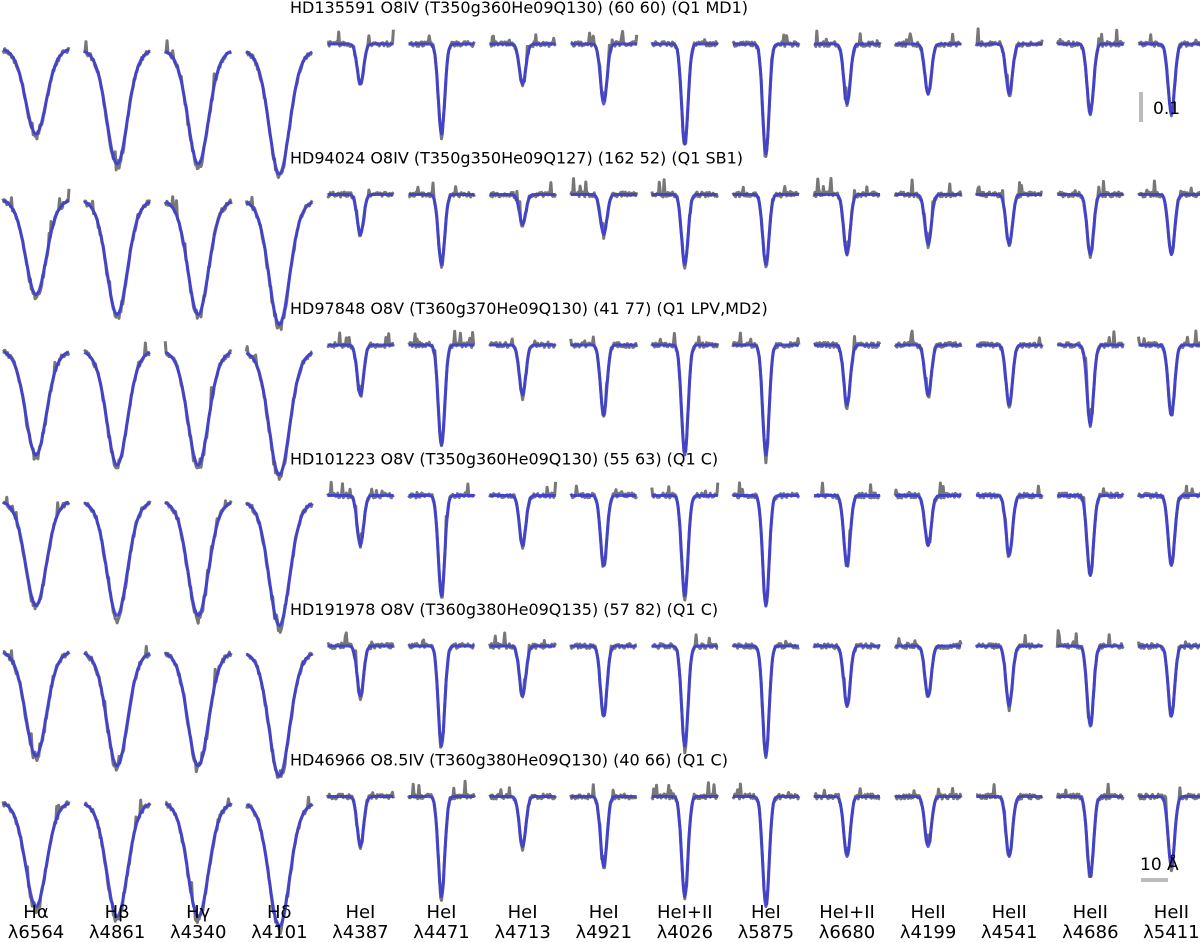  What do you see at coordinates (198, 932) in the screenshot?
I see `line-wavelength-label: λ4340` at bounding box center [198, 932].